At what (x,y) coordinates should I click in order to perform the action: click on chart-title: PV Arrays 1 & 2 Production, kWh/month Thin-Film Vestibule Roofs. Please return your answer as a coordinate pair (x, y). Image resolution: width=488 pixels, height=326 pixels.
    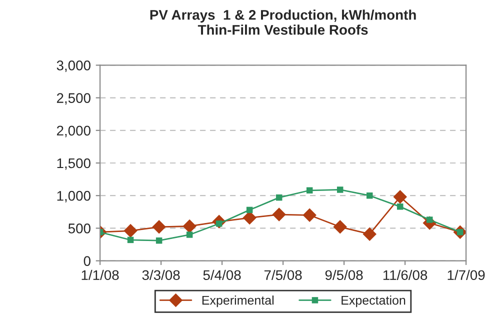
    Looking at the image, I should click on (283, 22).